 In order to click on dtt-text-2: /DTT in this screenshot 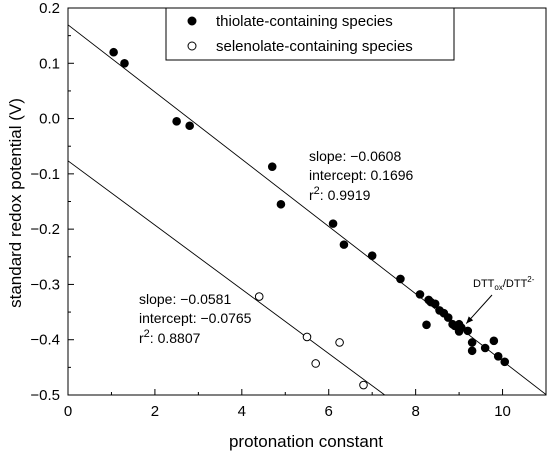, I will do `click(515, 284)`.